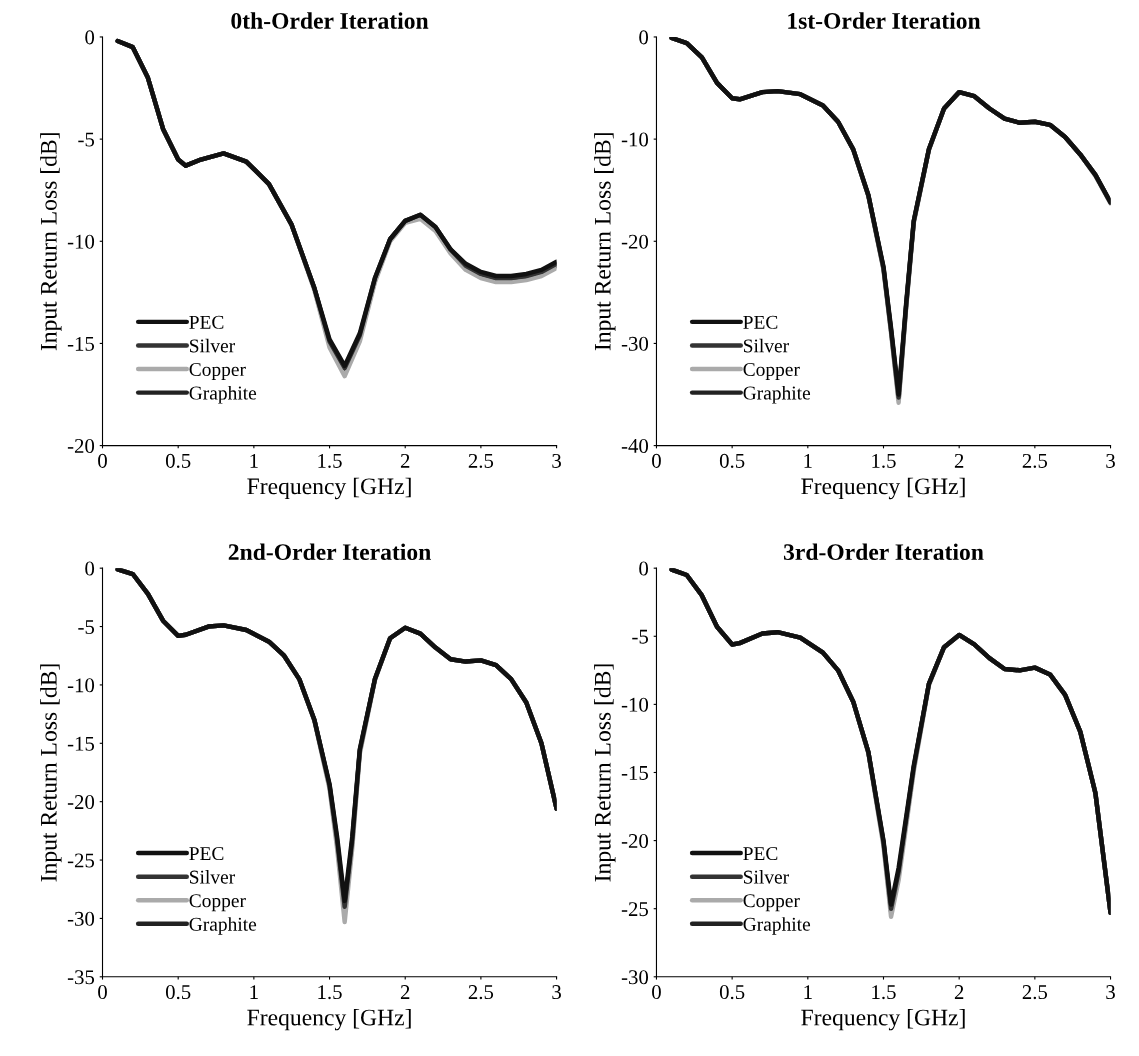  What do you see at coordinates (883, 552) in the screenshot?
I see `chart-title: 3rd-Order Iteration` at bounding box center [883, 552].